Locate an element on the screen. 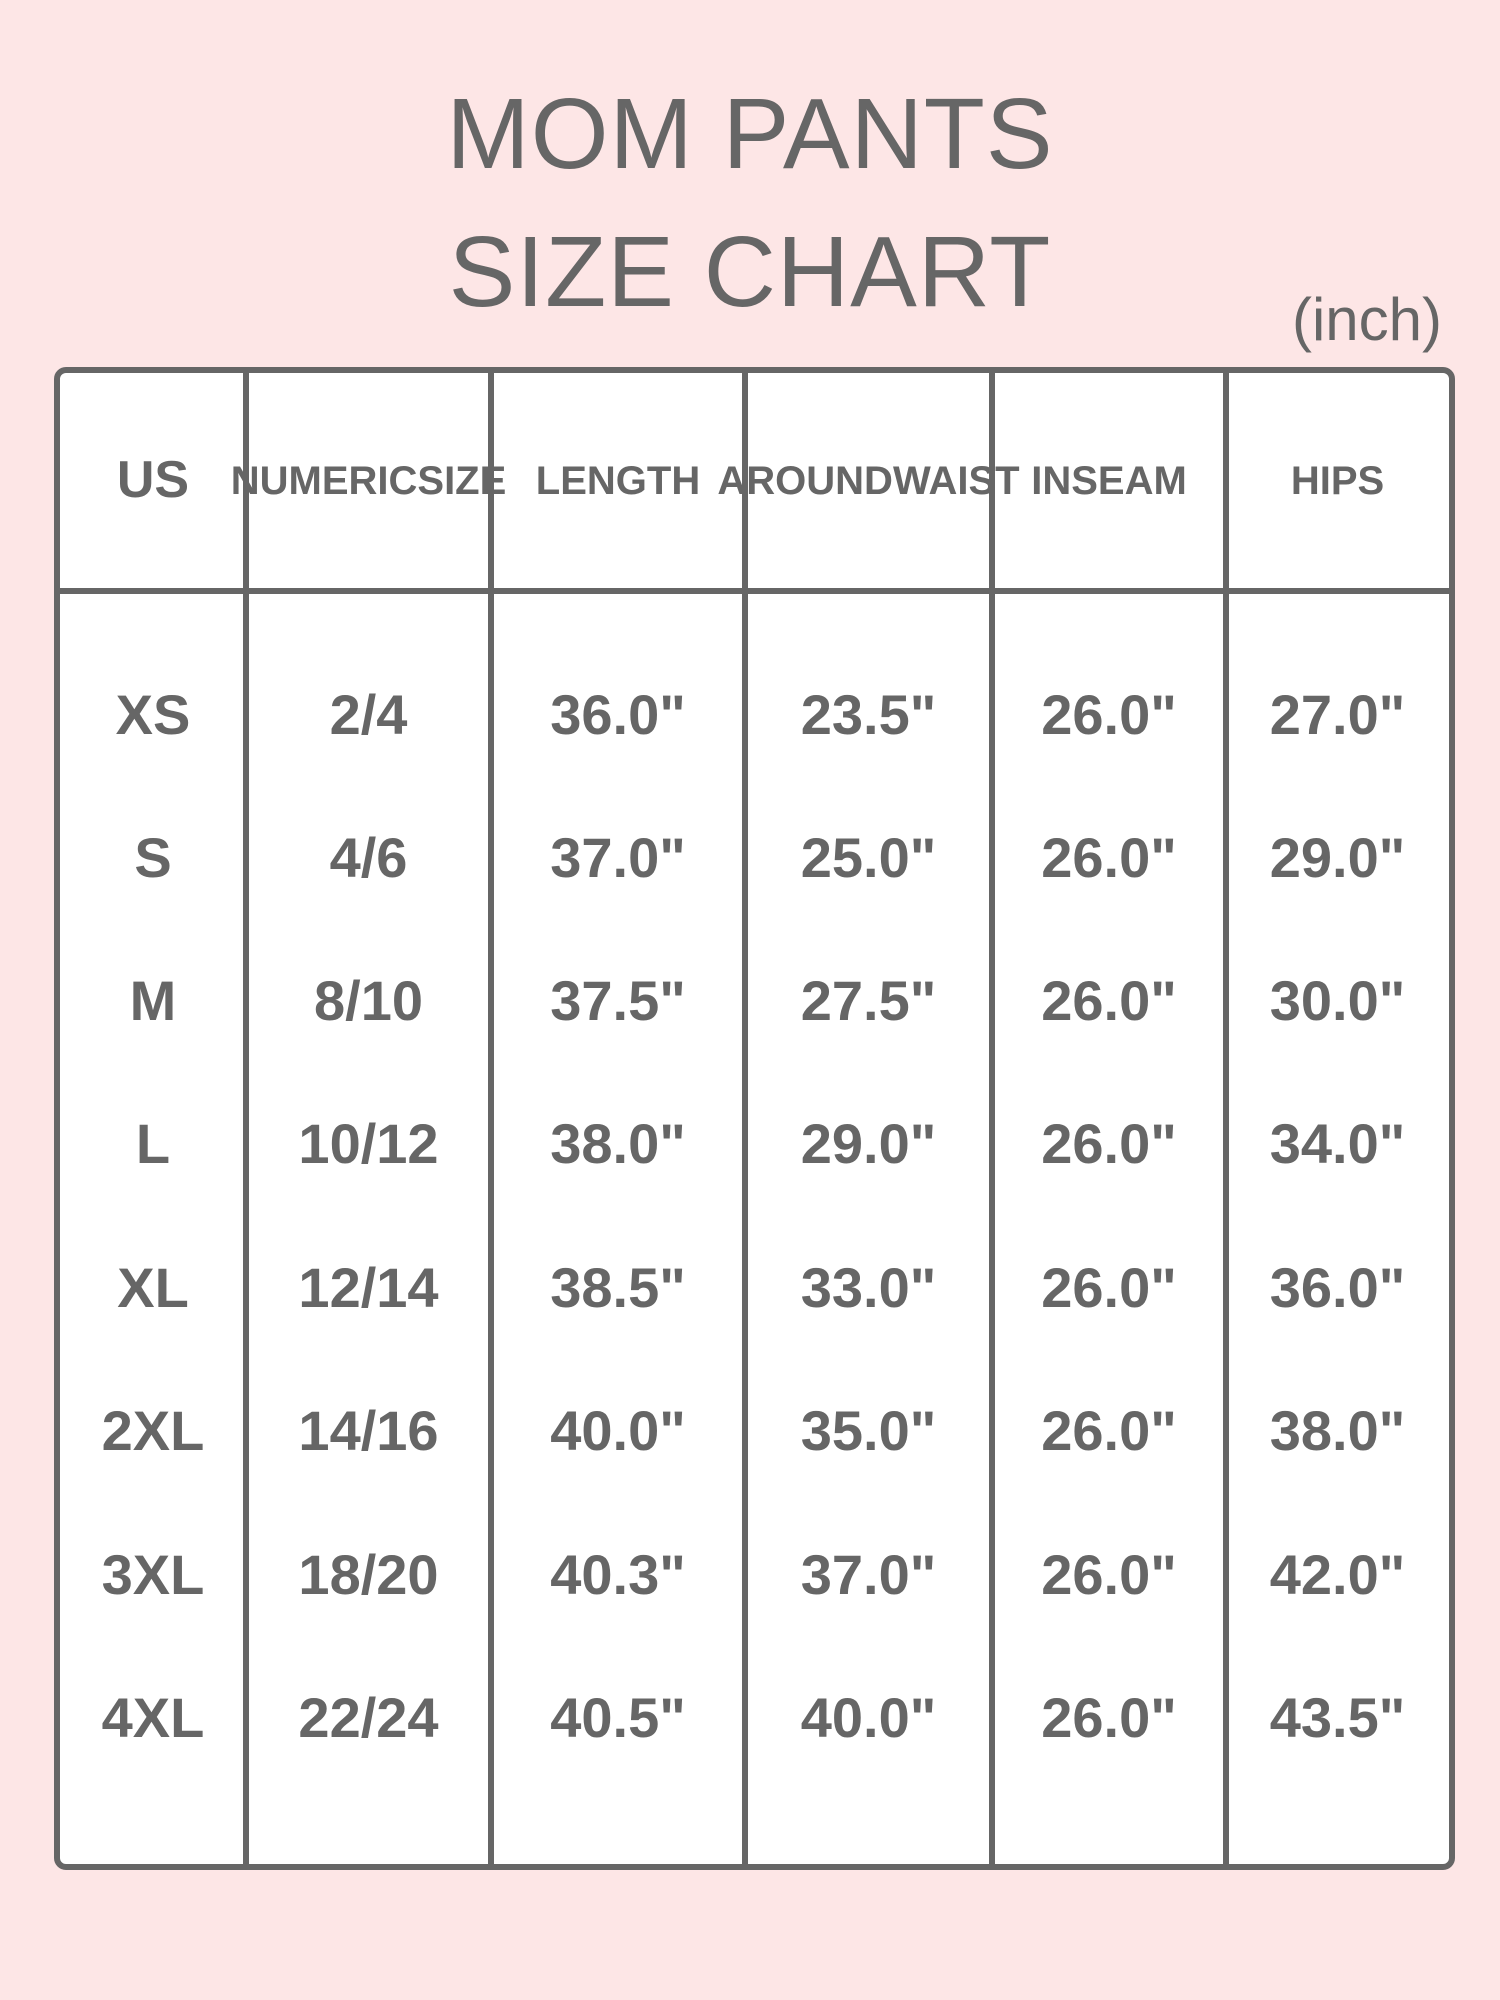  cell-around-waist: 23.5" is located at coordinates (868, 714).